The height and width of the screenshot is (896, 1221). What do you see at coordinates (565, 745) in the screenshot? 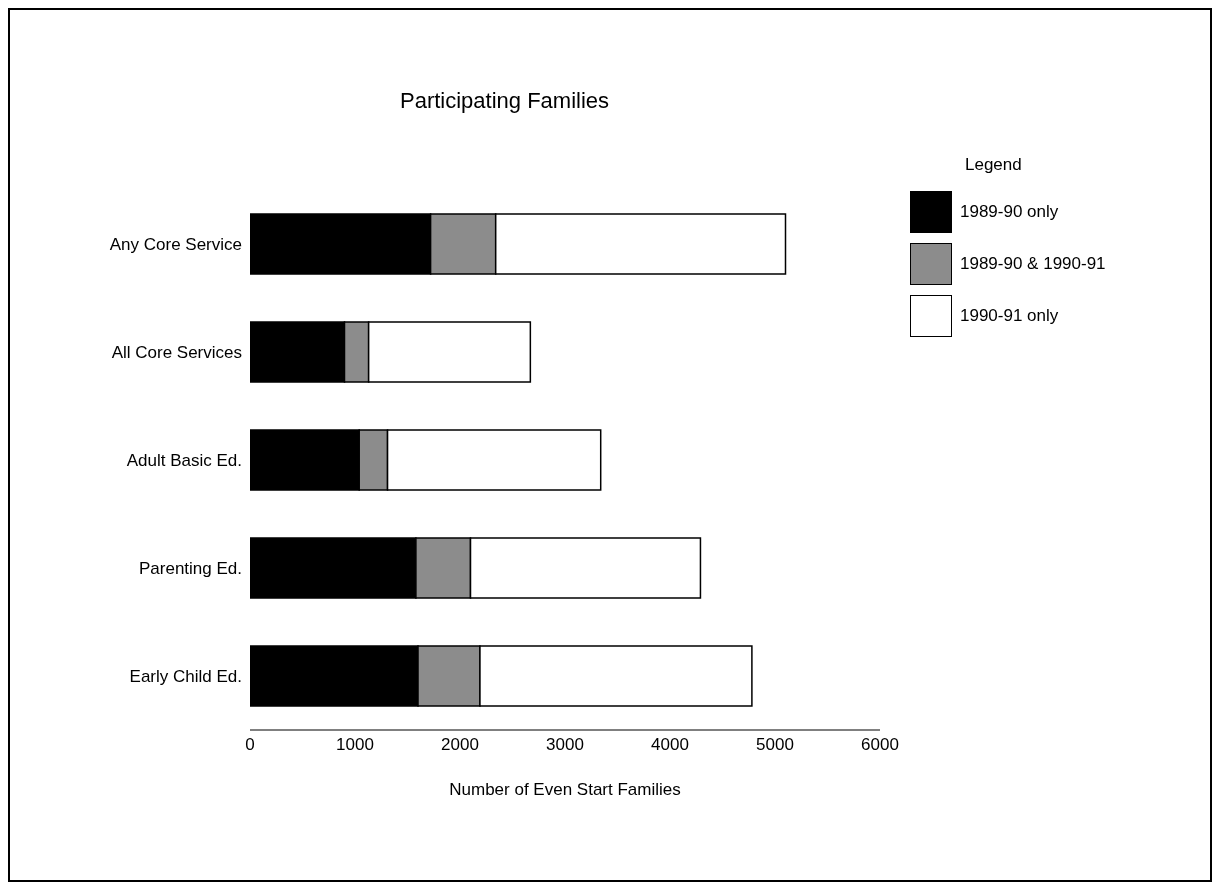
I see `x-tick-label: 3000` at bounding box center [565, 745].